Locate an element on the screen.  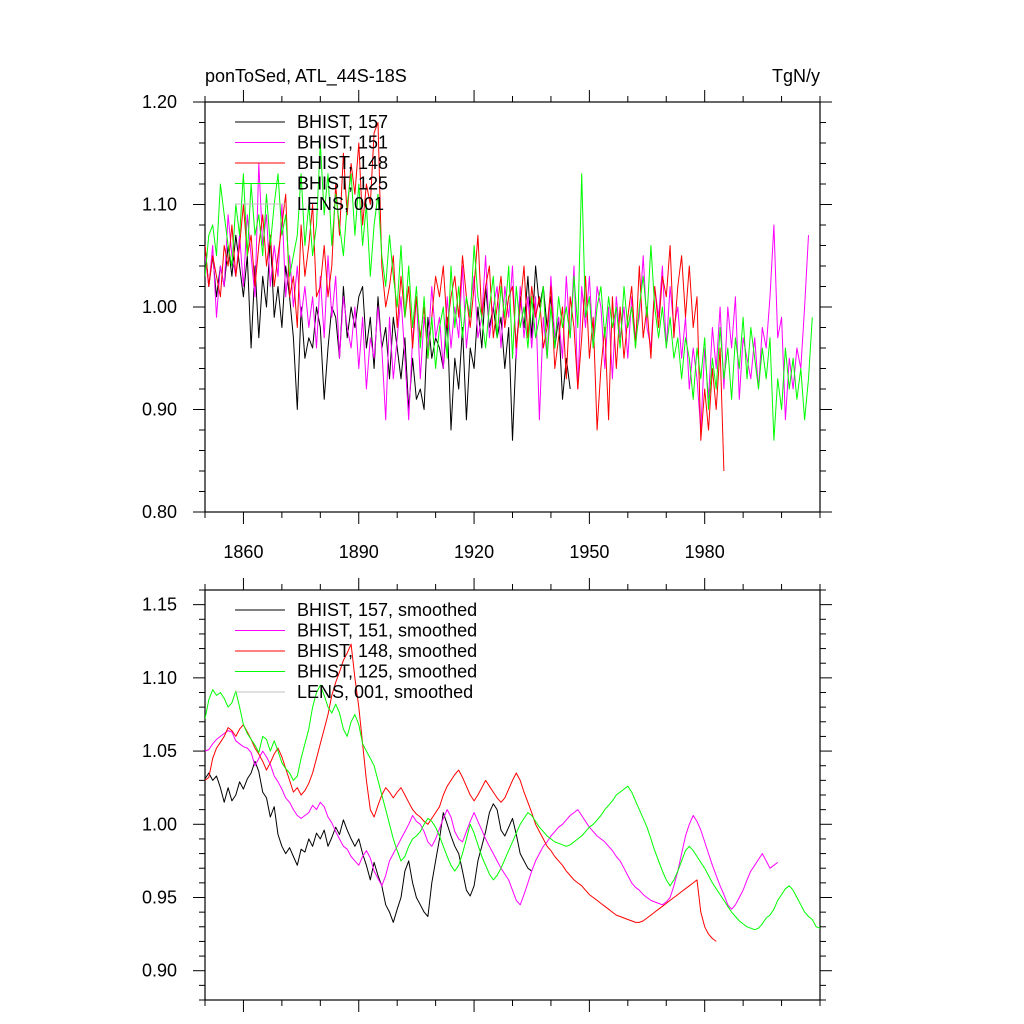
x-tick-label: 1920 is located at coordinates (474, 552).